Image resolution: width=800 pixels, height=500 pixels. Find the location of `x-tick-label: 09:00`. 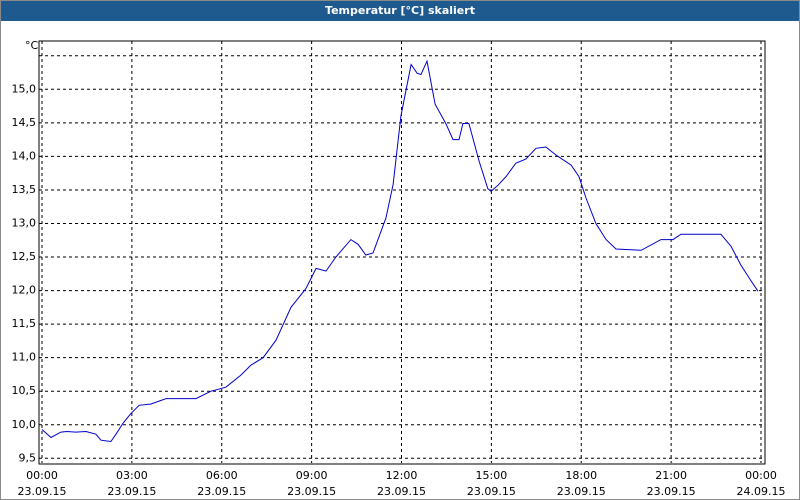

x-tick-label: 09:00 is located at coordinates (312, 475).